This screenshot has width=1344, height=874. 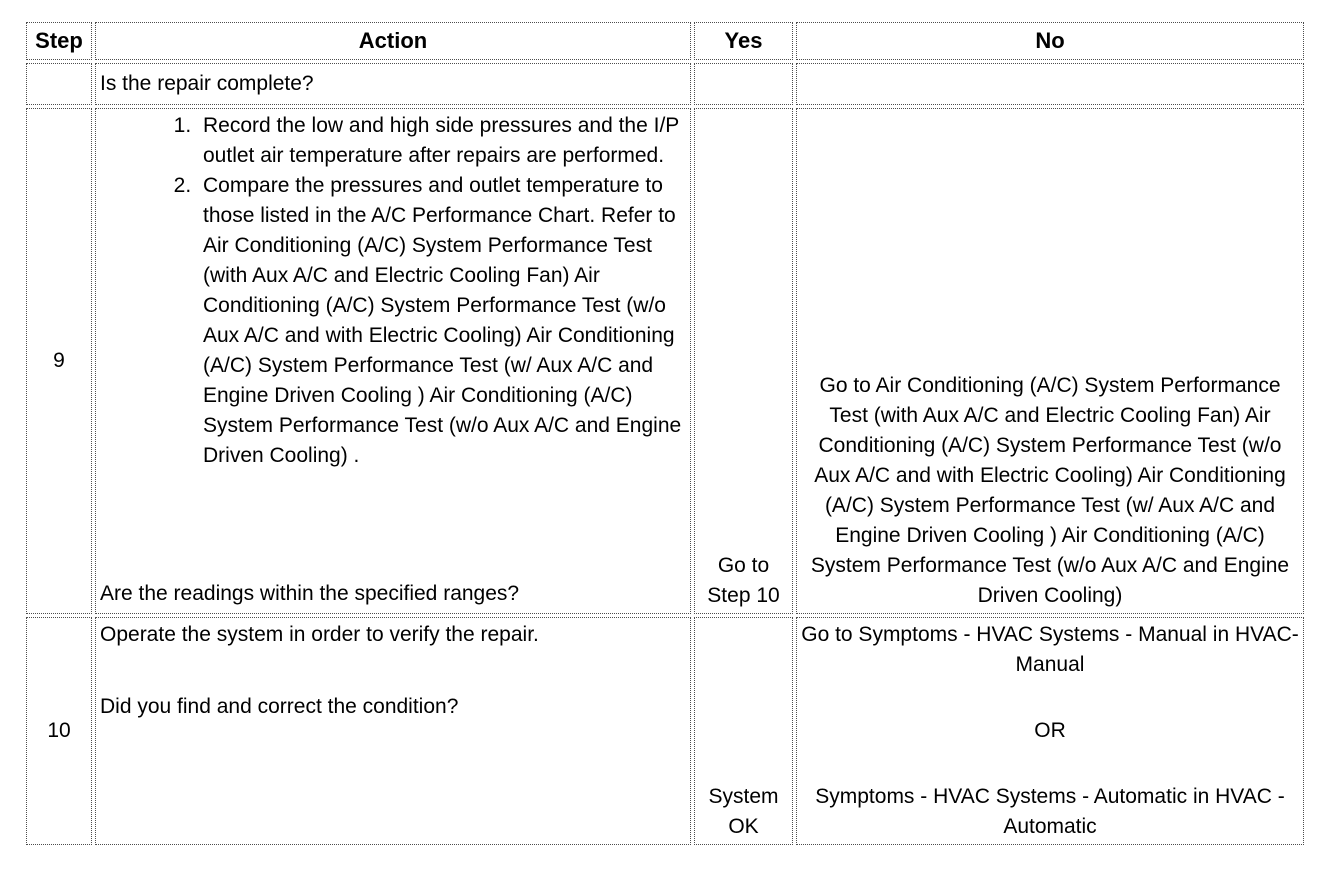 What do you see at coordinates (59, 41) in the screenshot?
I see `column-header-step: Step` at bounding box center [59, 41].